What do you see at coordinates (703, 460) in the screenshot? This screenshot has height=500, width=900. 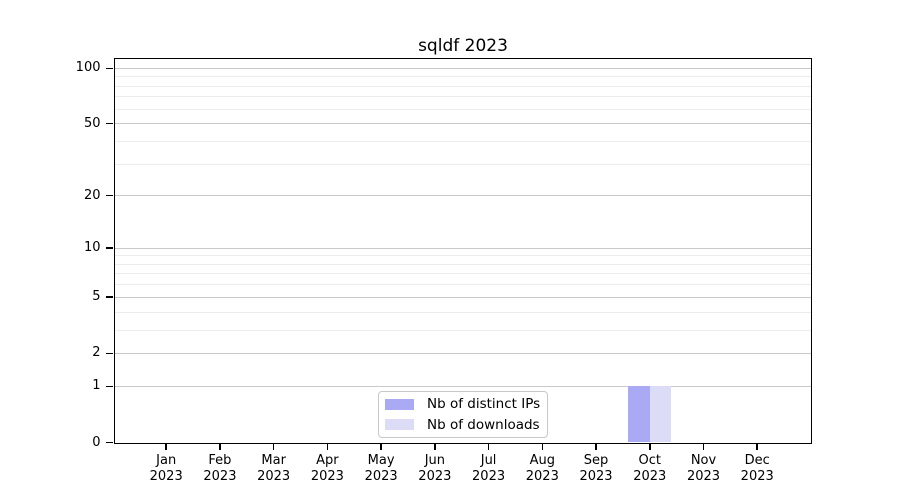 I see `month-label: Nov` at bounding box center [703, 460].